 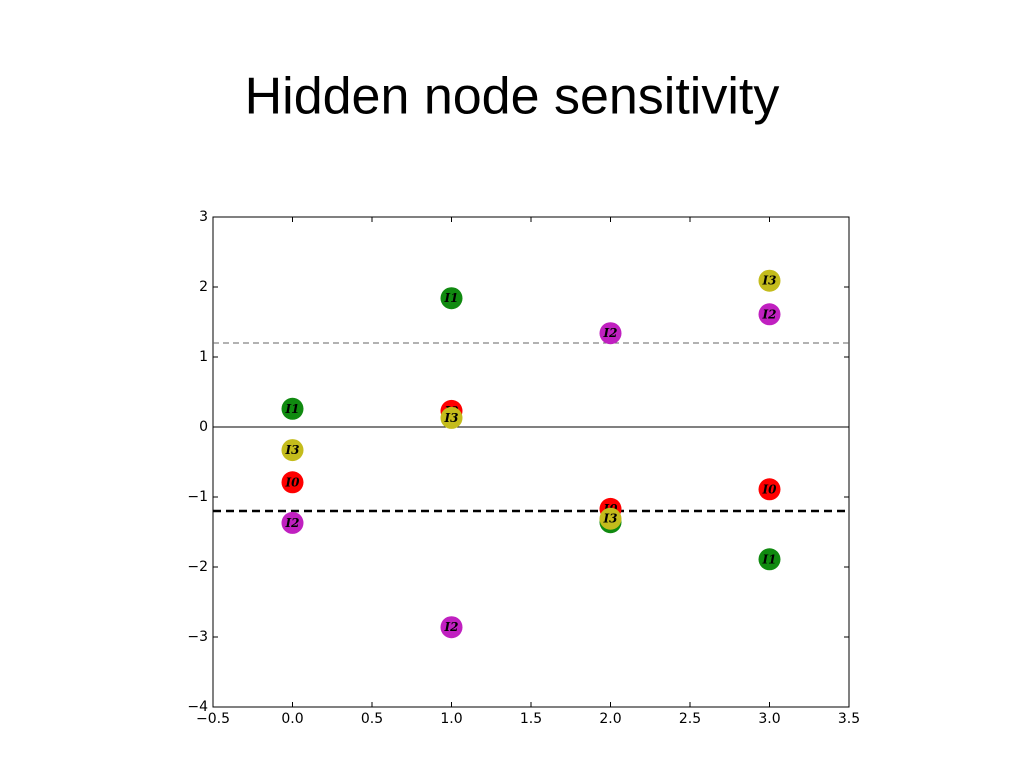 I want to click on x-tick-label: 2.5, so click(x=690, y=719).